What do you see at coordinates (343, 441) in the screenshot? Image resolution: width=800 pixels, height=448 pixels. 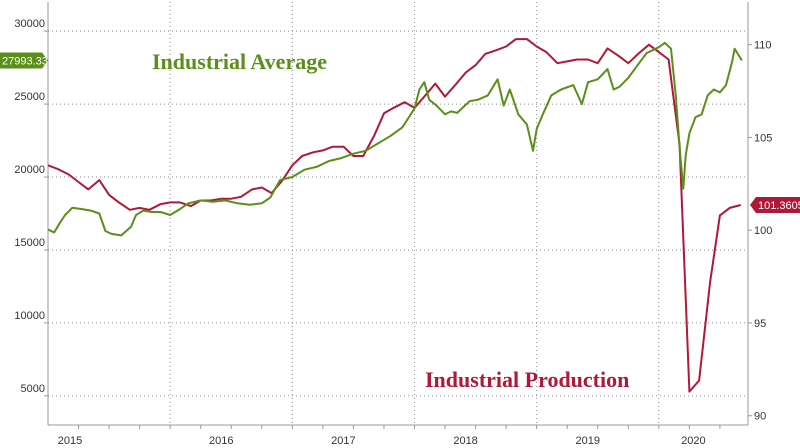 I see `x-tick-label: 2017` at bounding box center [343, 441].